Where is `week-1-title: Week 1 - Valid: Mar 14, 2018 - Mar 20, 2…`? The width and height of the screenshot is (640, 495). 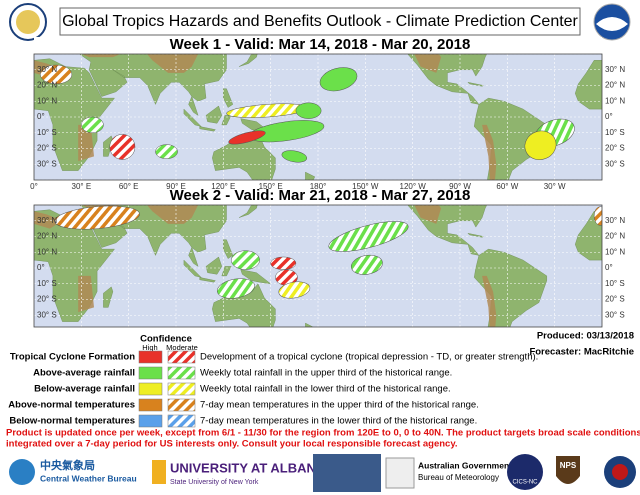 week-1-title: Week 1 - Valid: Mar 14, 2018 - Mar 20, 2… is located at coordinates (320, 44).